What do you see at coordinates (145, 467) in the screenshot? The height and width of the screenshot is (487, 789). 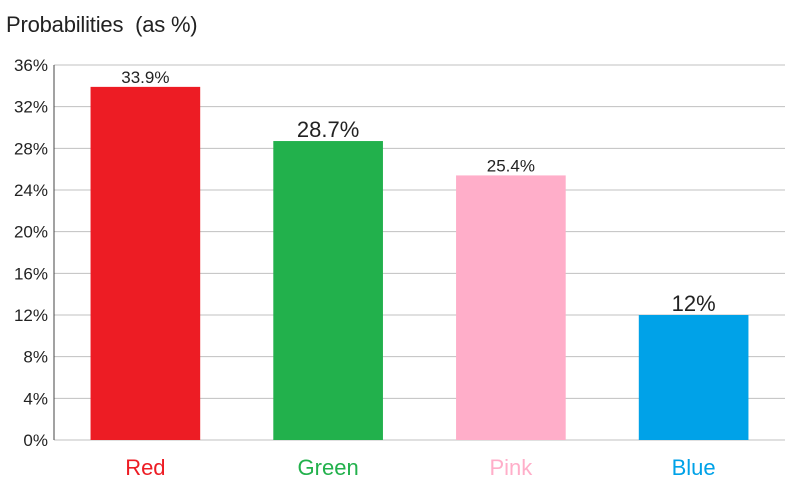 I see `category-label-red: Red` at bounding box center [145, 467].